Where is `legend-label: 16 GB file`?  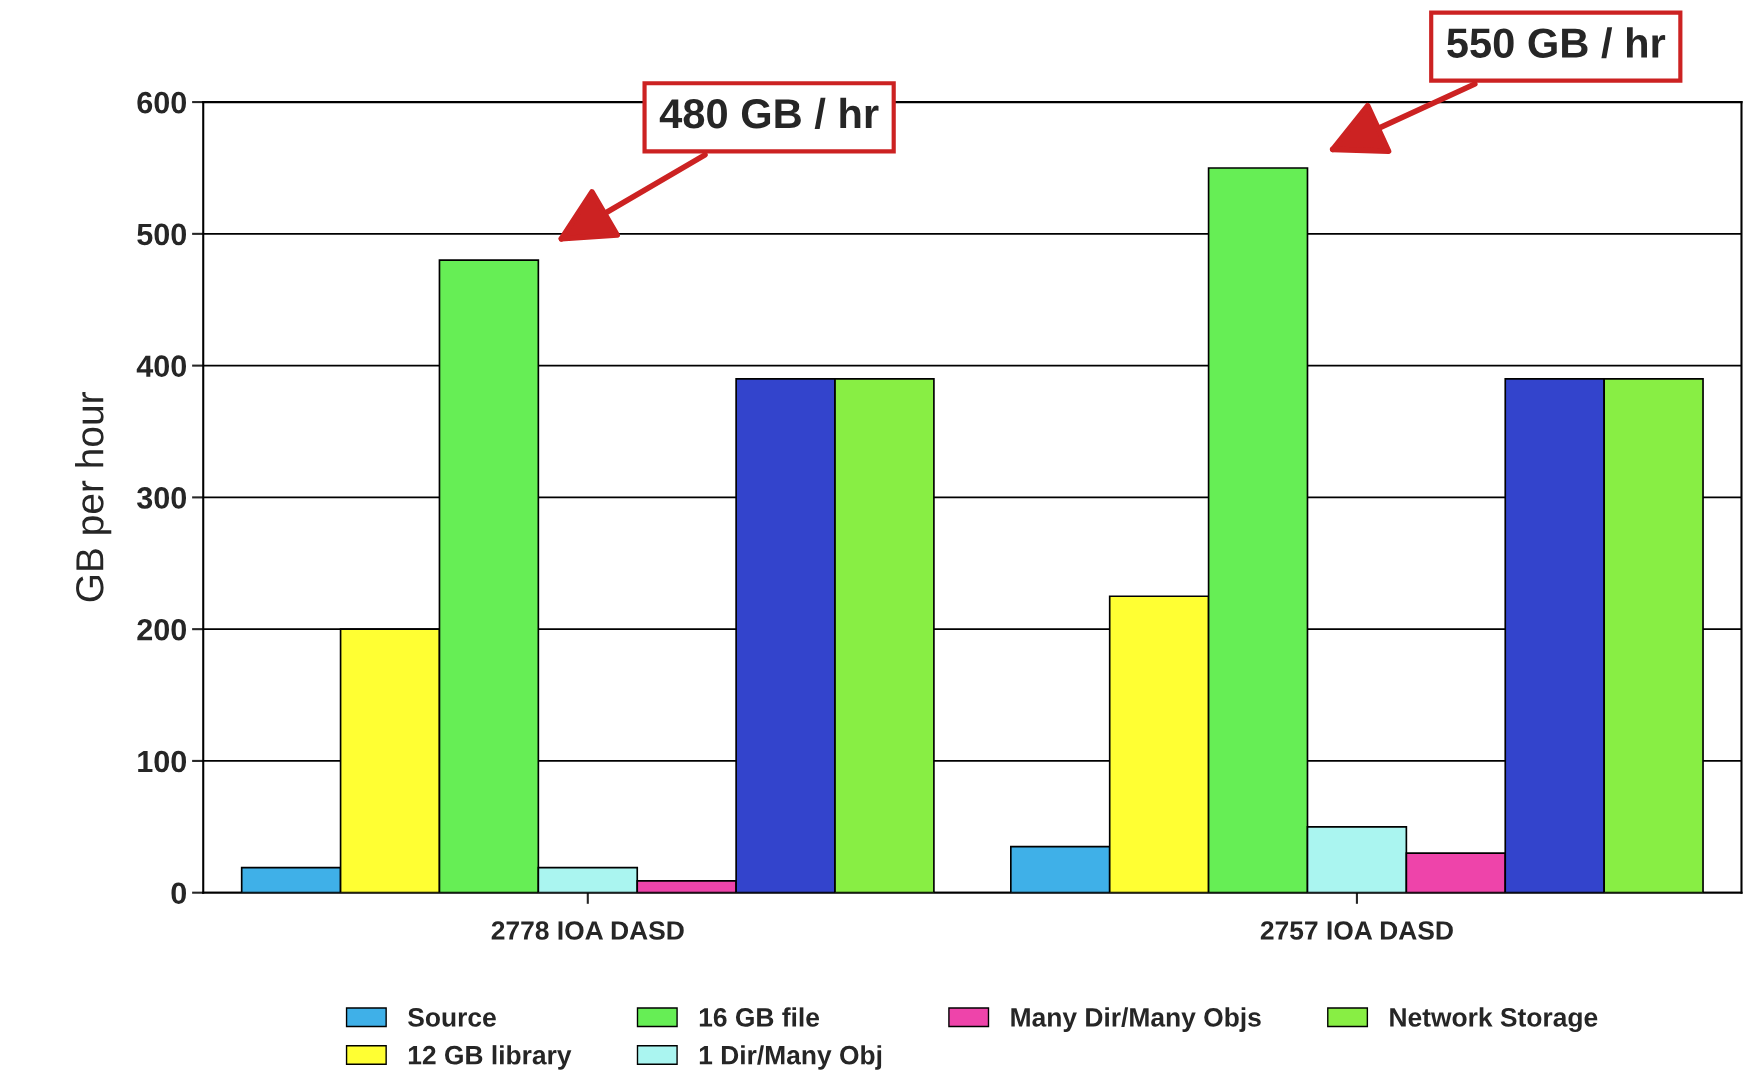
legend-label: 16 GB file is located at coordinates (759, 1017).